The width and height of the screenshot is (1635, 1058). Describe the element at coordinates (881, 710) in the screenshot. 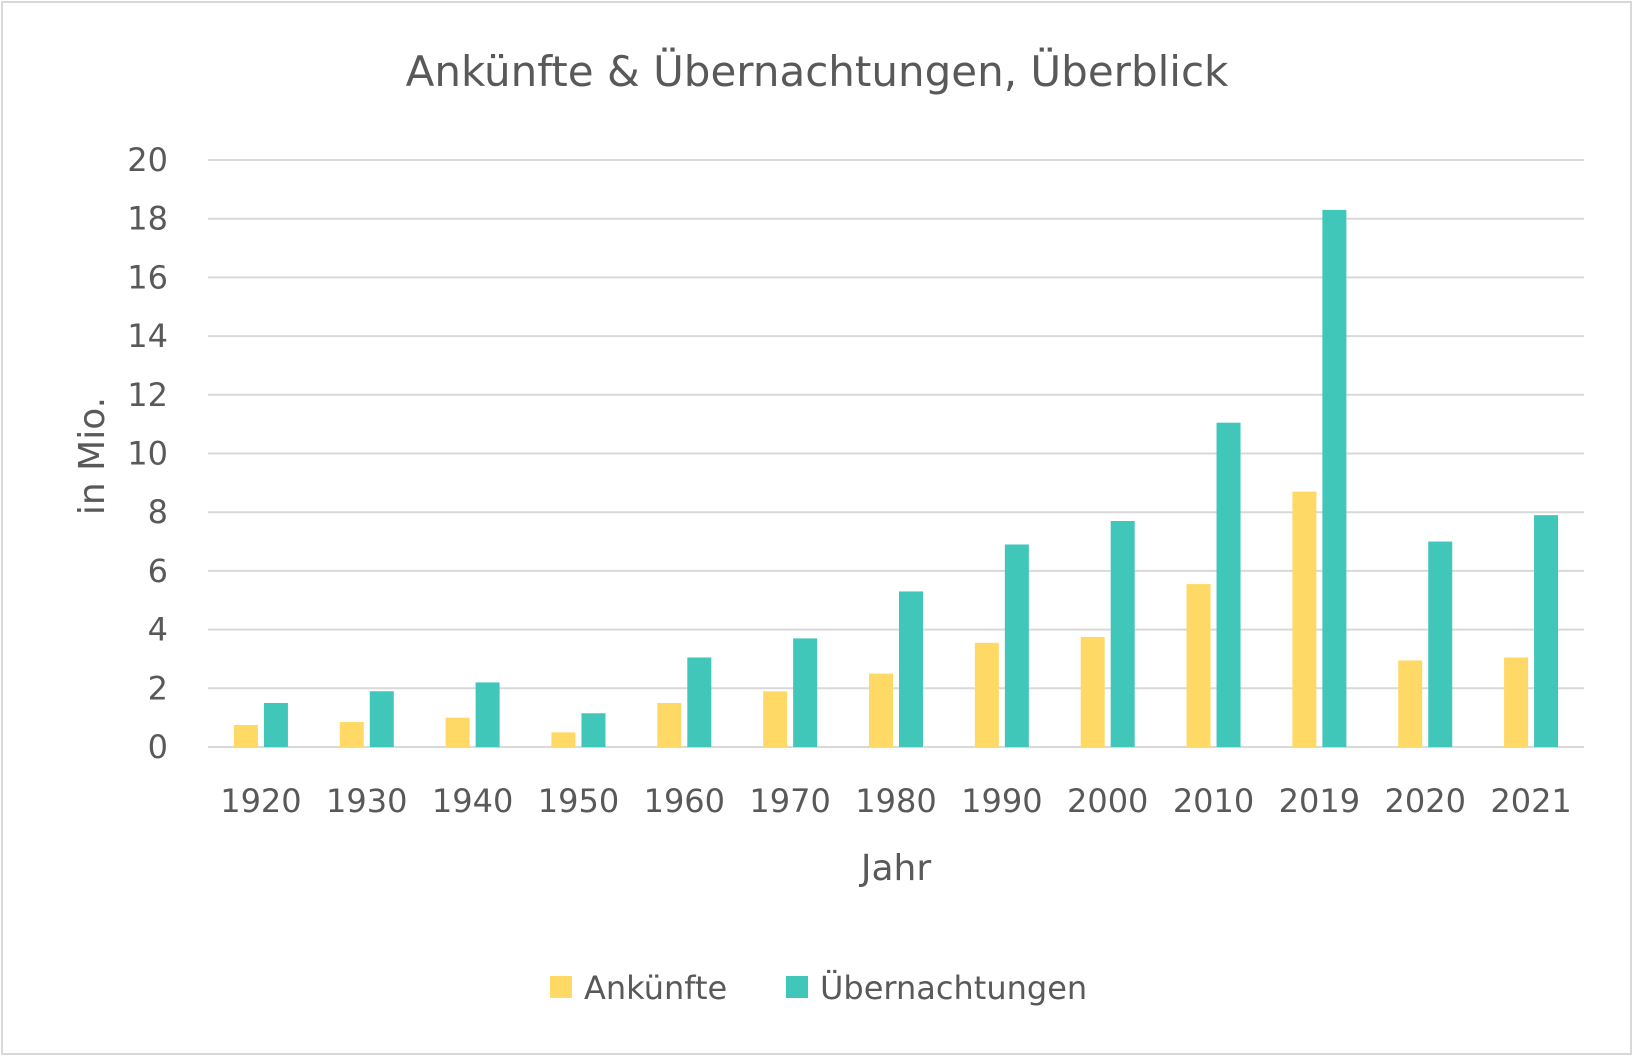

I see `bar-ankuenfte-1980` at that location.